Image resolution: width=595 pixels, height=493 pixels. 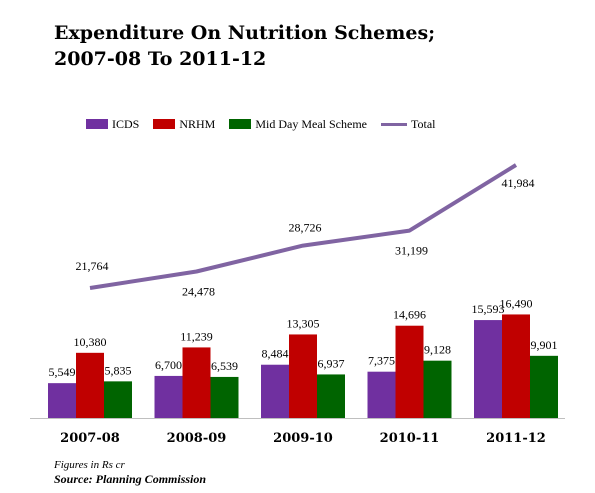 I want to click on legend-item-icds: ICDS, so click(x=112, y=124).